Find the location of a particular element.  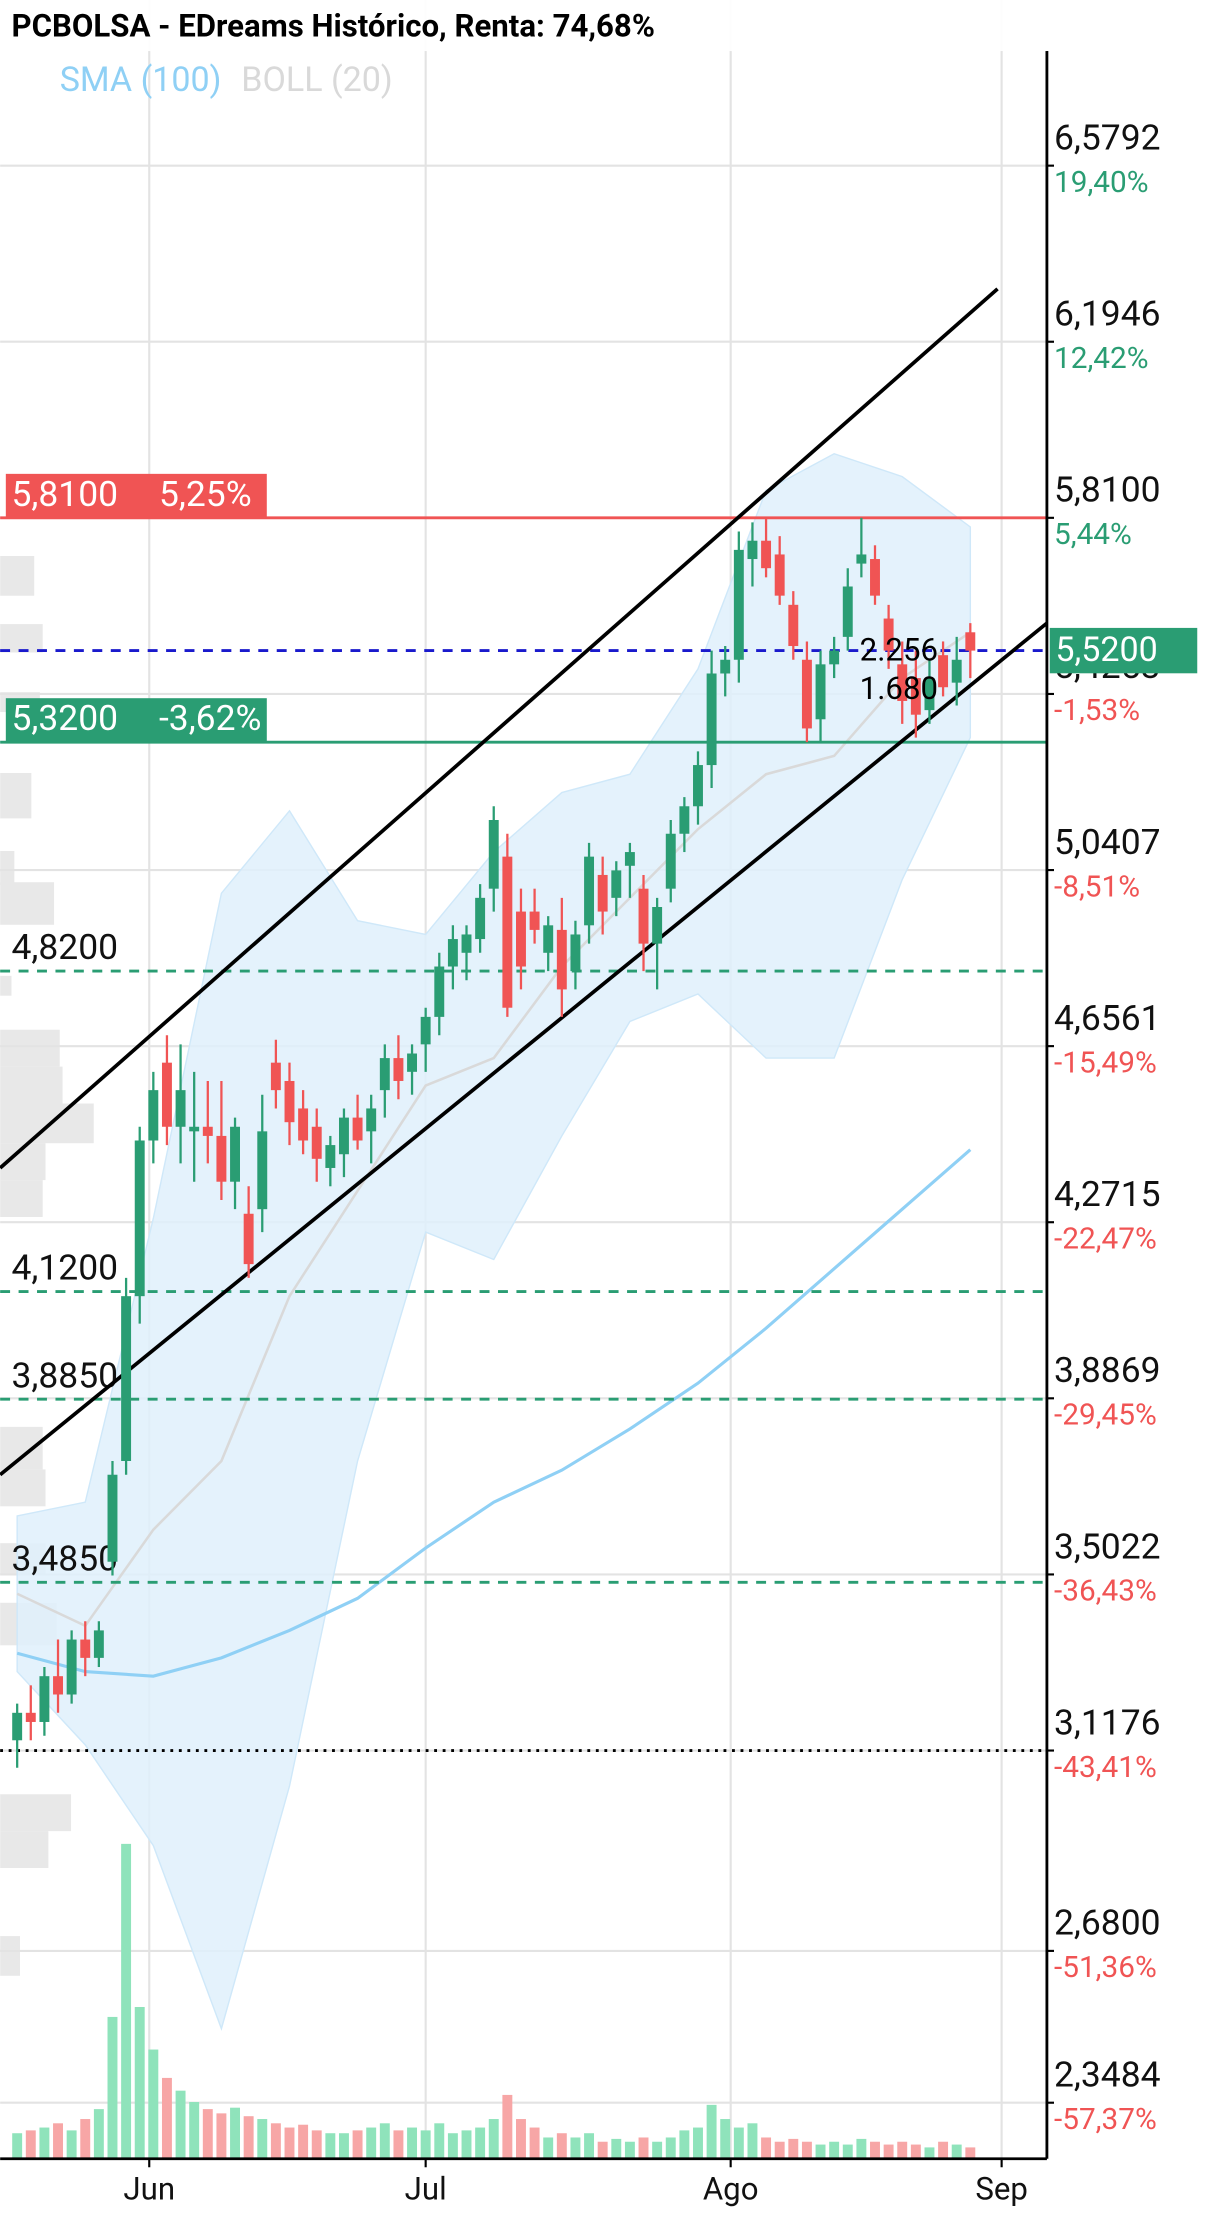

annotation: 1.680 is located at coordinates (899, 688).